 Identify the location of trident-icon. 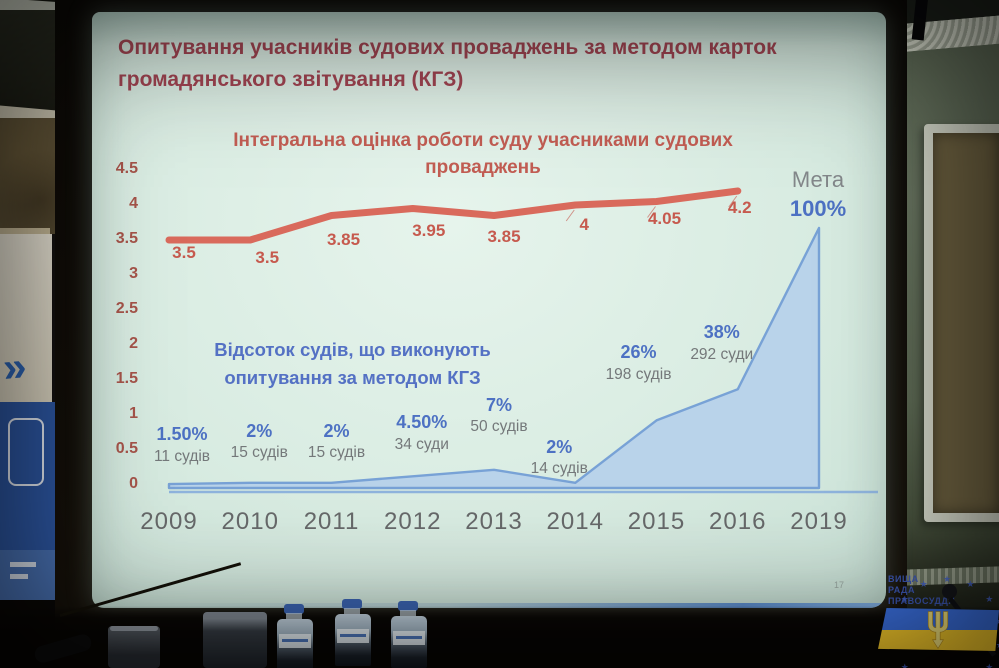
(938, 630).